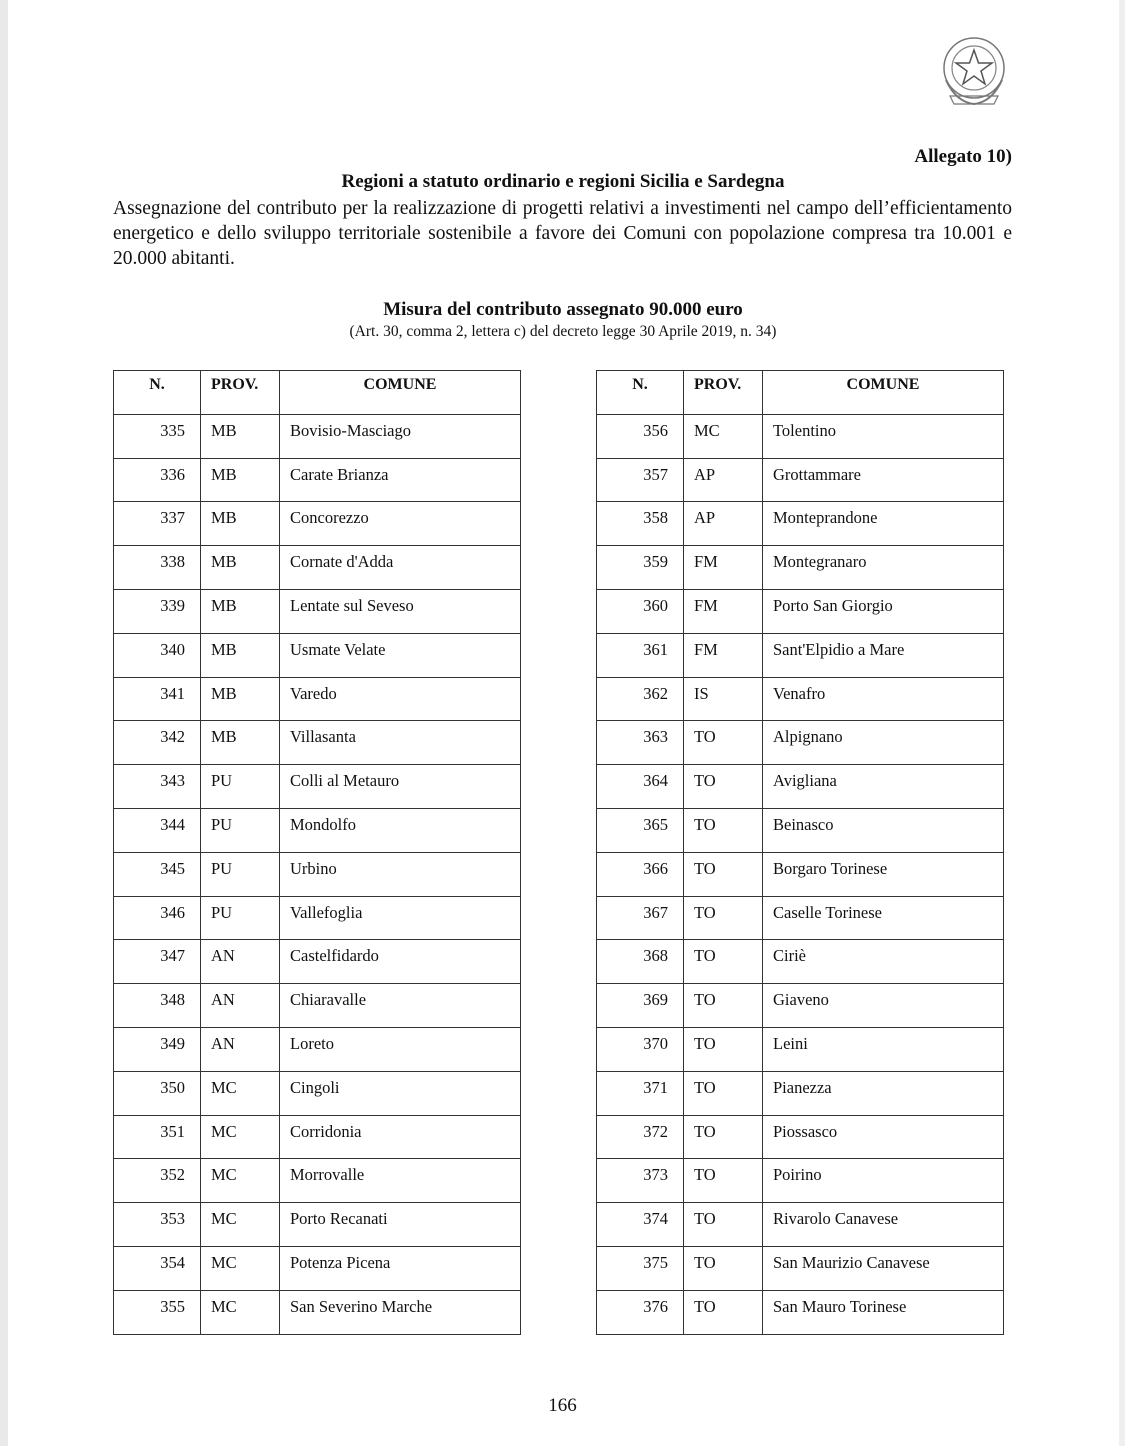 This screenshot has height=1446, width=1125. Describe the element at coordinates (883, 436) in the screenshot. I see `row-comune: Tolentino` at that location.